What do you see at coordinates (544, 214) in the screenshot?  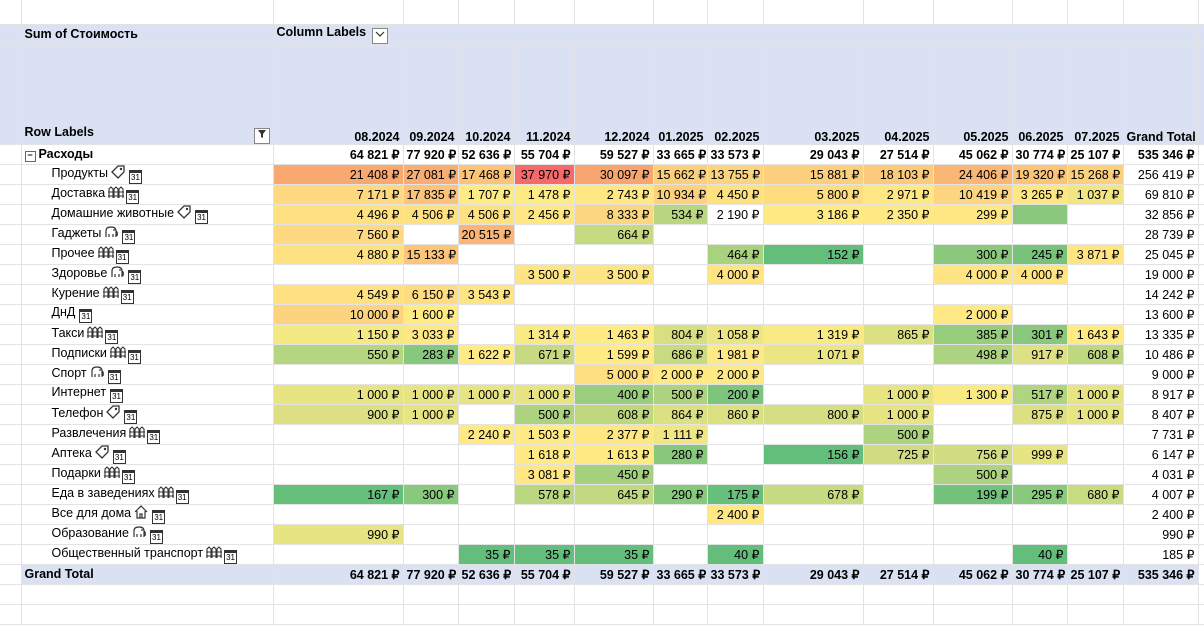 I see `value-cell: 2 456 ₽` at bounding box center [544, 214].